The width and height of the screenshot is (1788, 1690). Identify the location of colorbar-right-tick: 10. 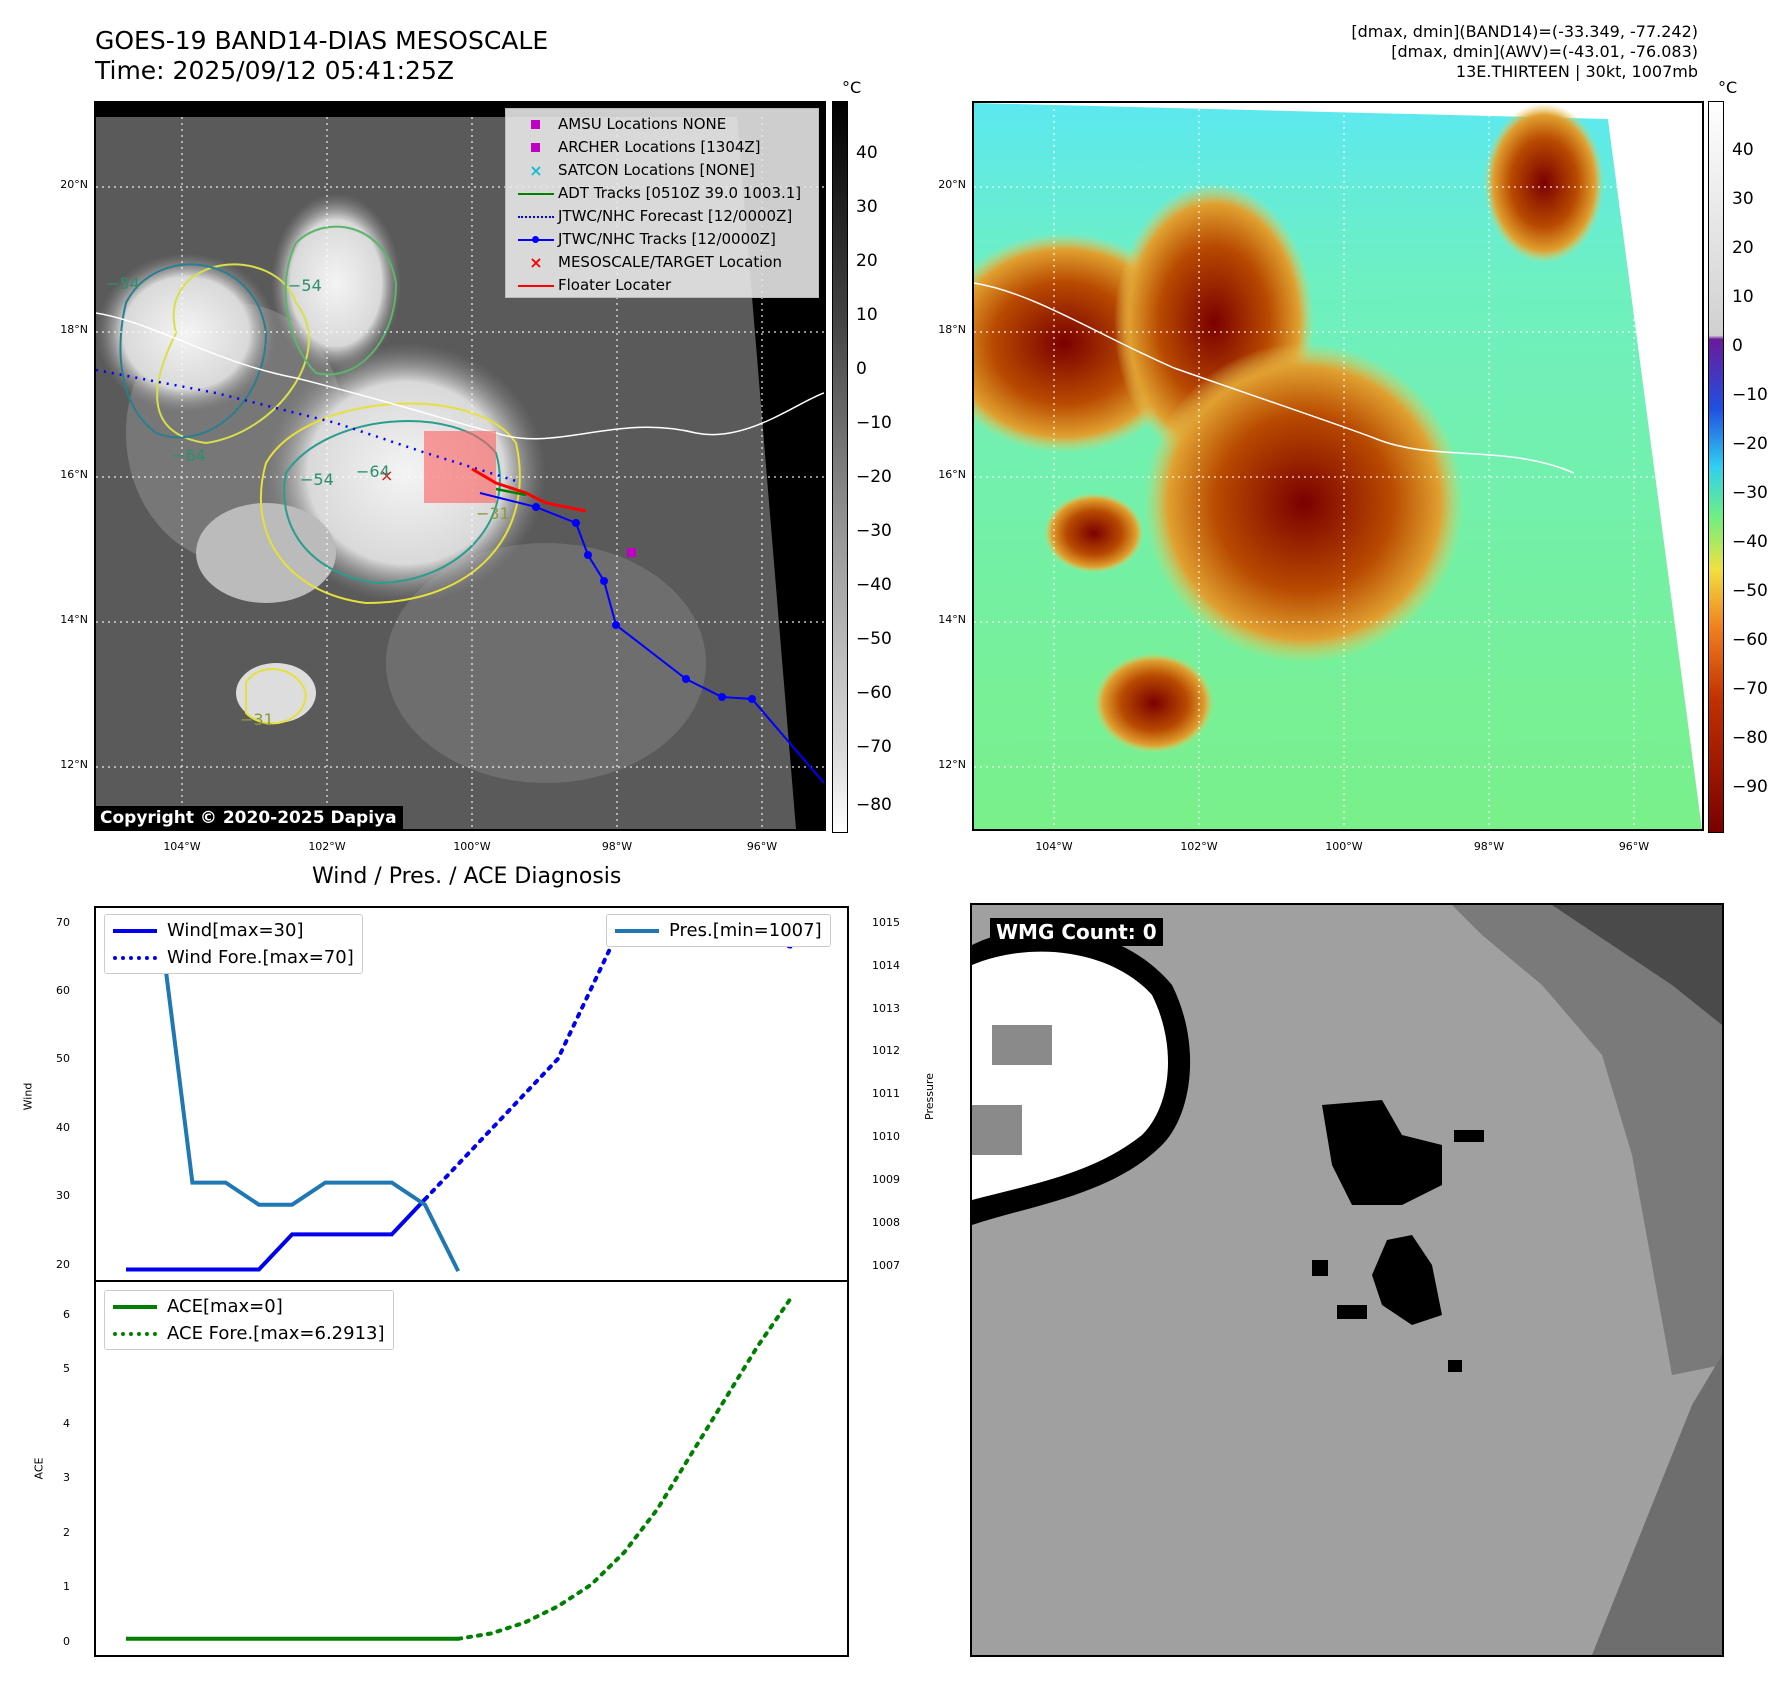
(1743, 297).